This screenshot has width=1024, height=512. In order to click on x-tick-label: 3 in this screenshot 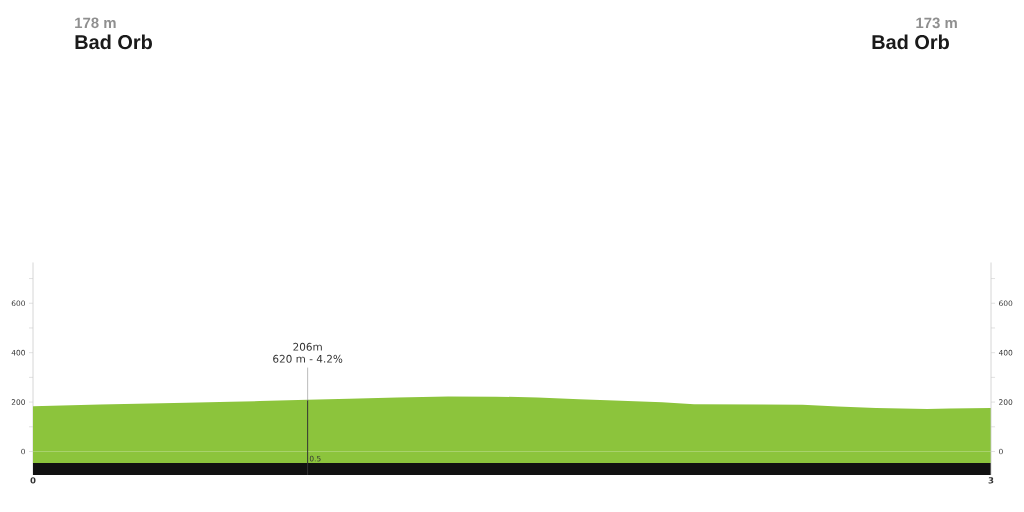, I will do `click(991, 480)`.